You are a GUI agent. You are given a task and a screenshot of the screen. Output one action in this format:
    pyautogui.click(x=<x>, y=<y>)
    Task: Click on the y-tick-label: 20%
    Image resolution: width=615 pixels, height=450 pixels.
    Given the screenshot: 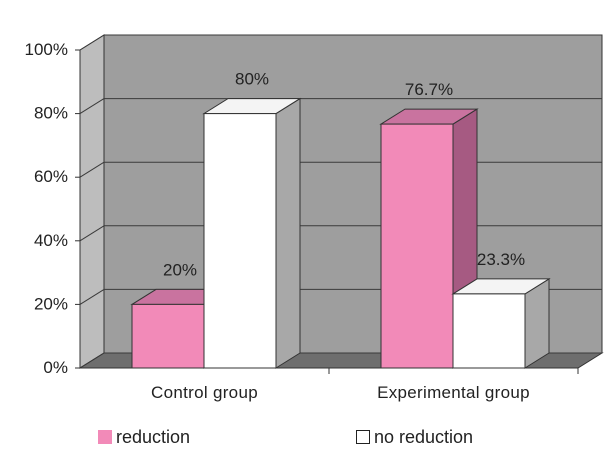 What is the action you would take?
    pyautogui.click(x=51, y=303)
    